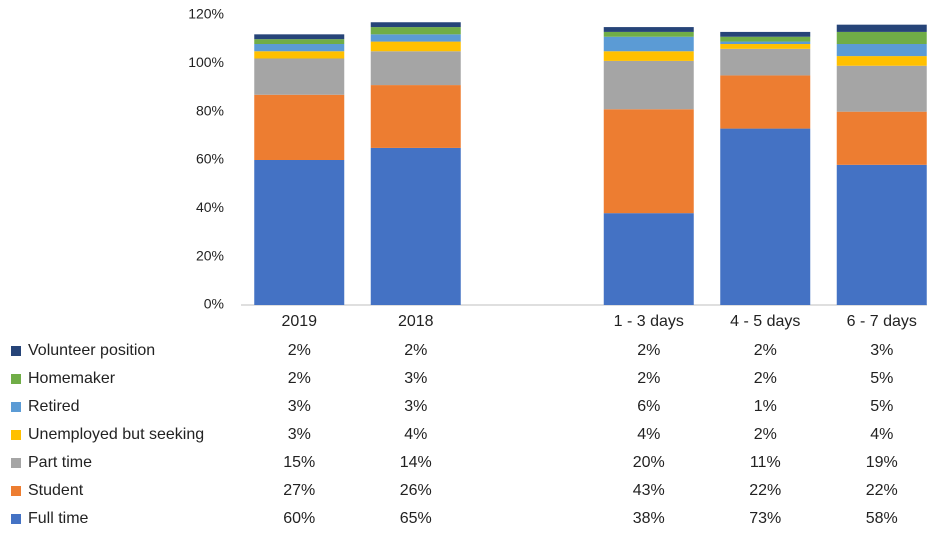 This screenshot has width=927, height=535. What do you see at coordinates (210, 159) in the screenshot?
I see `y-tick-label: 60%` at bounding box center [210, 159].